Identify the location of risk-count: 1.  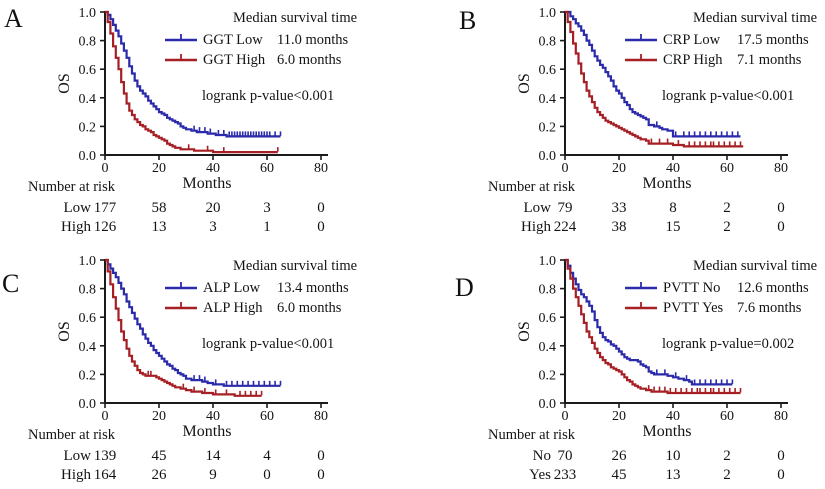
(267, 227).